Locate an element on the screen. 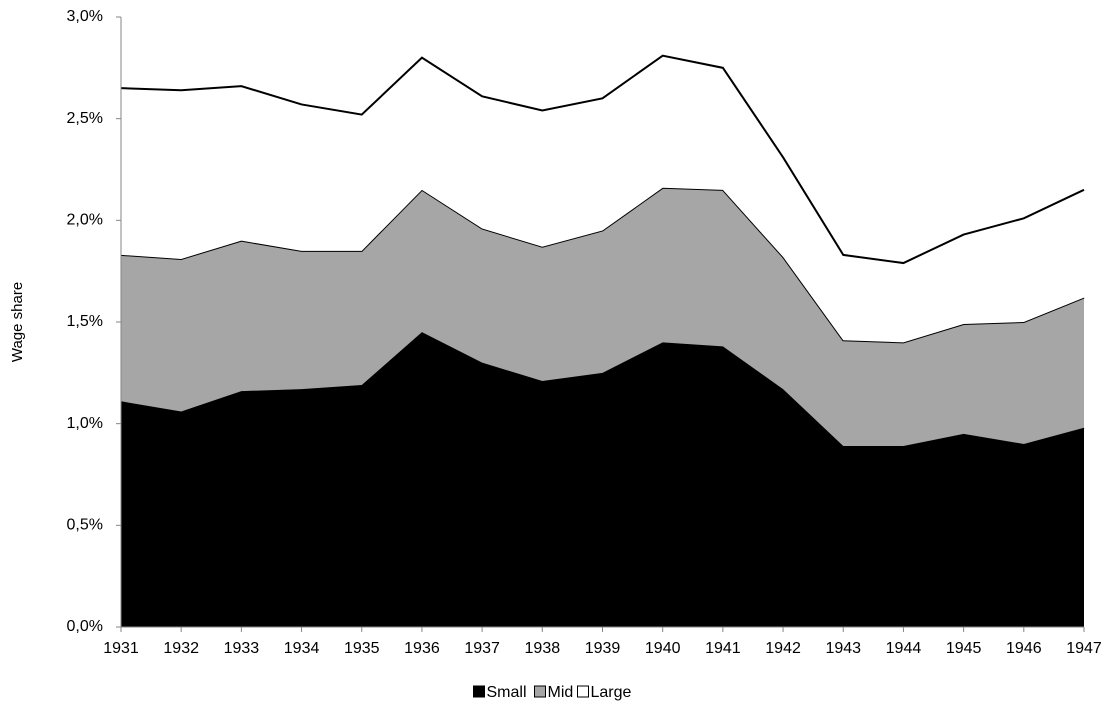 The height and width of the screenshot is (708, 1112). x-tick-label: 1937 is located at coordinates (482, 648).